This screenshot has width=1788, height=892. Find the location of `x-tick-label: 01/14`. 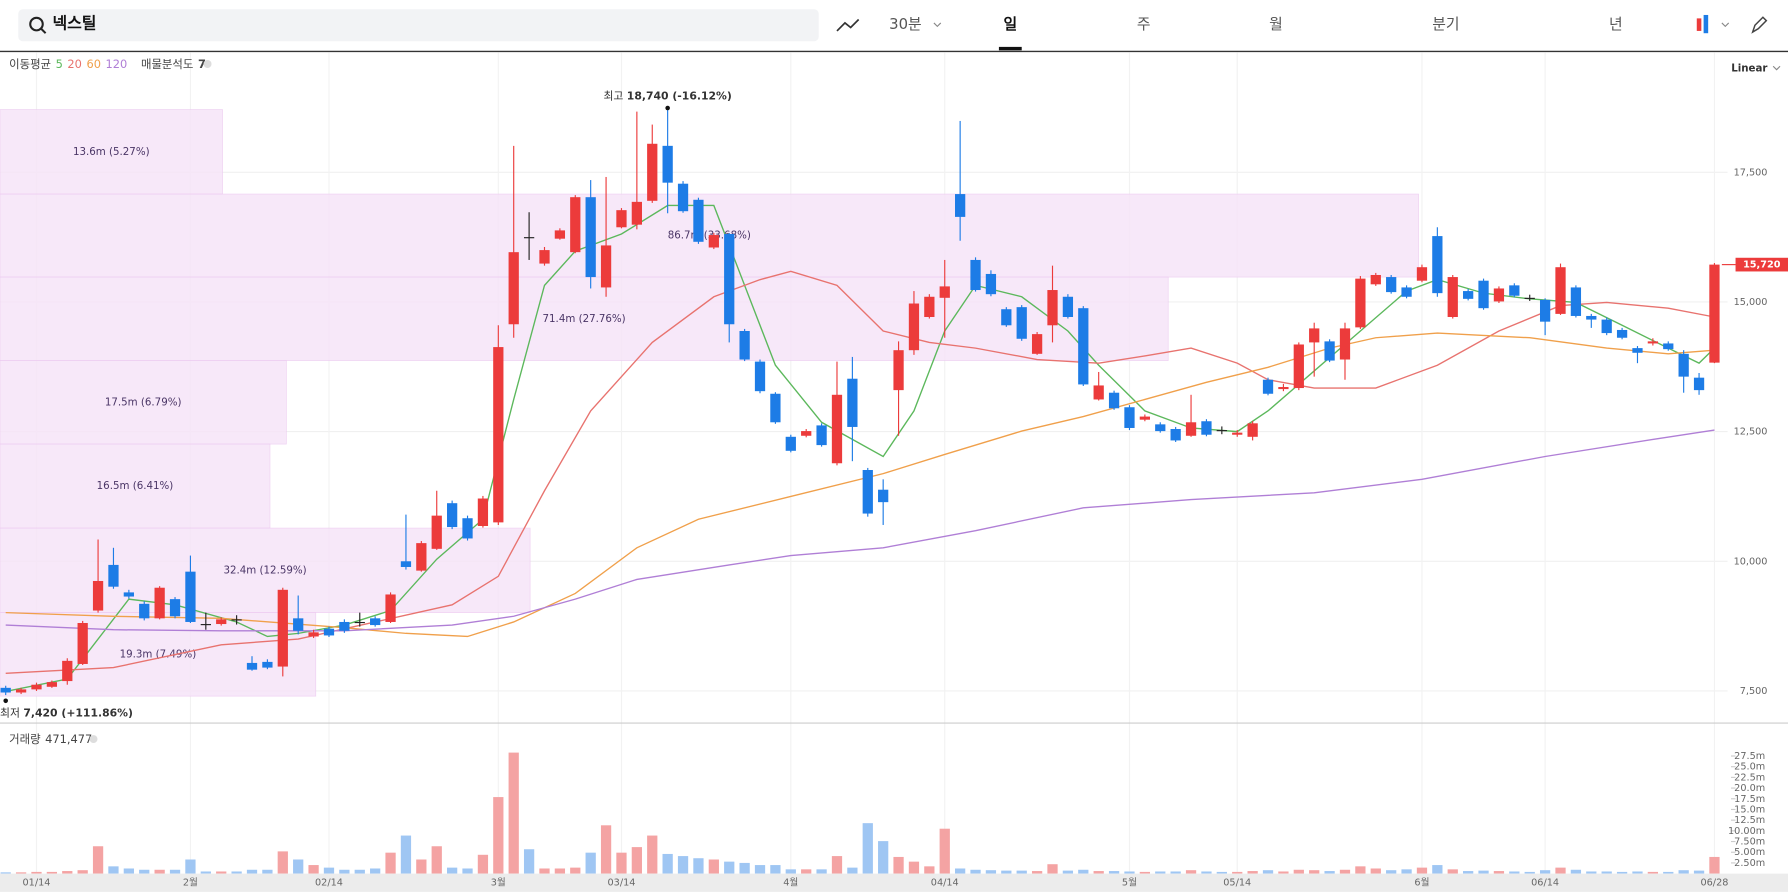

x-tick-label: 01/14 is located at coordinates (37, 883).